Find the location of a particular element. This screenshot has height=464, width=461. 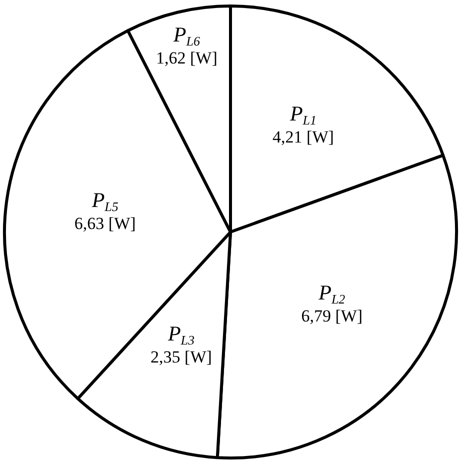

data-label: 6,79 [W] is located at coordinates (332, 316).